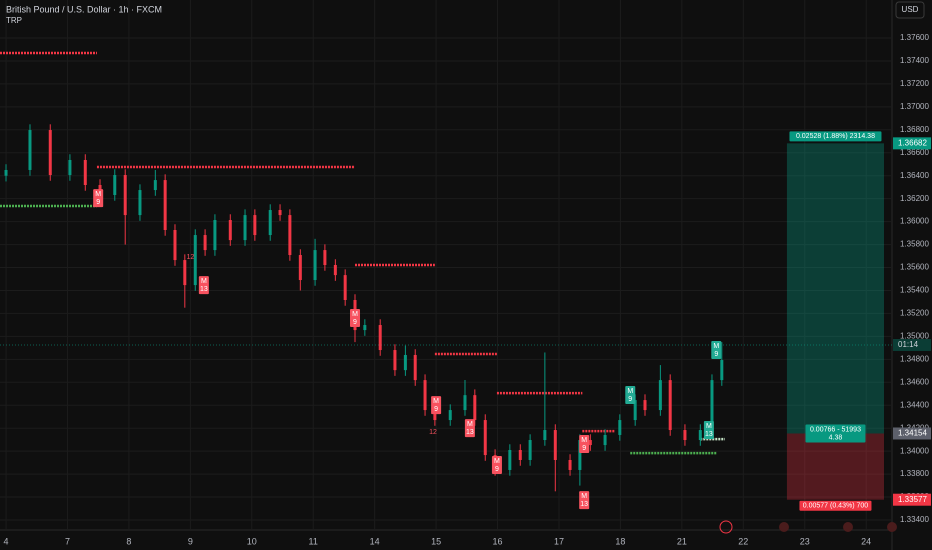 The height and width of the screenshot is (550, 932). What do you see at coordinates (912, 499) in the screenshot?
I see `stop-price-label: 1.33577` at bounding box center [912, 499].